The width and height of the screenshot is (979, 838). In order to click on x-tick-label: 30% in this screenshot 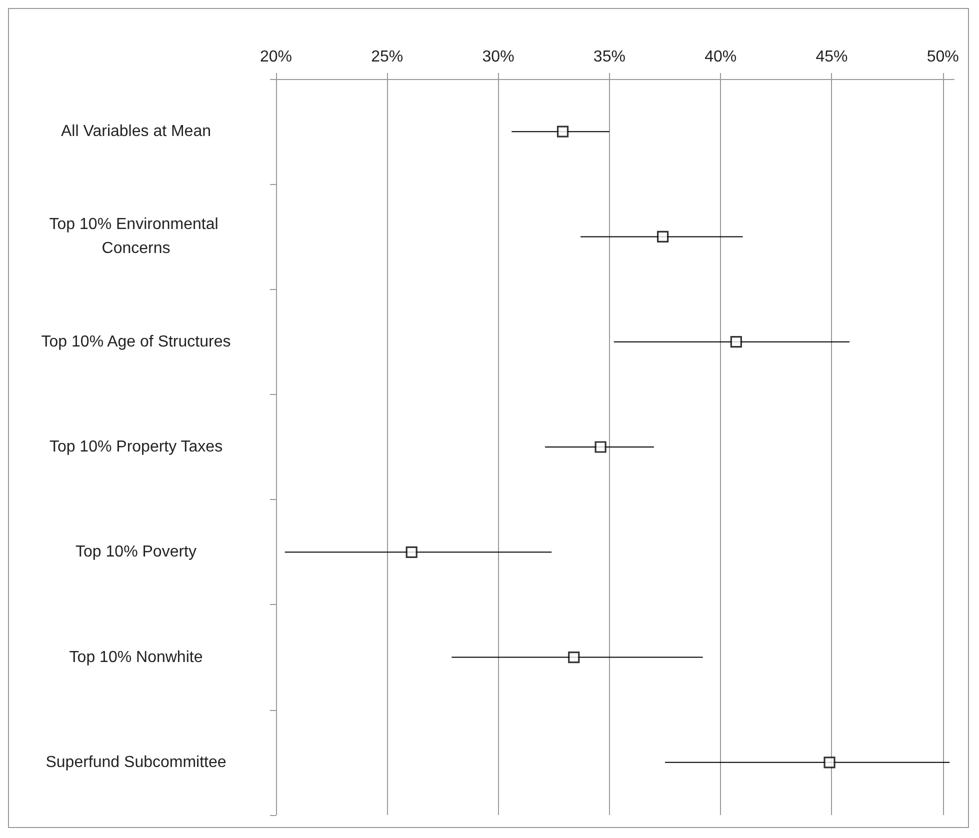, I will do `click(498, 57)`.